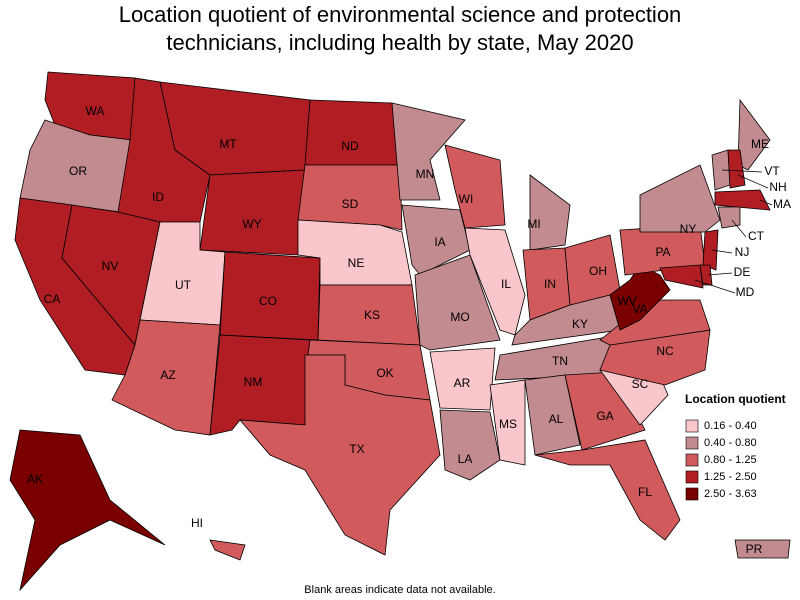 This screenshot has width=800, height=600. I want to click on state-label: VT, so click(772, 171).